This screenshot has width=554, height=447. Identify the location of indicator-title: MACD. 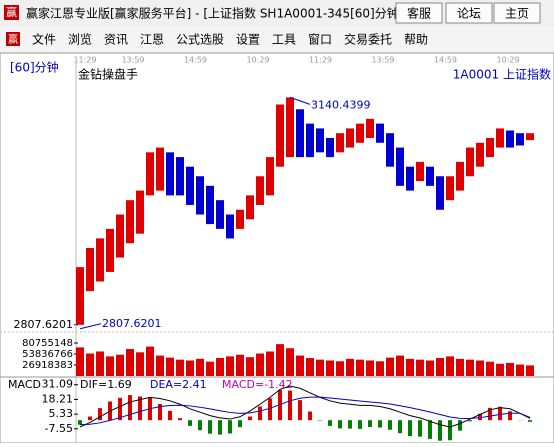
(24, 384).